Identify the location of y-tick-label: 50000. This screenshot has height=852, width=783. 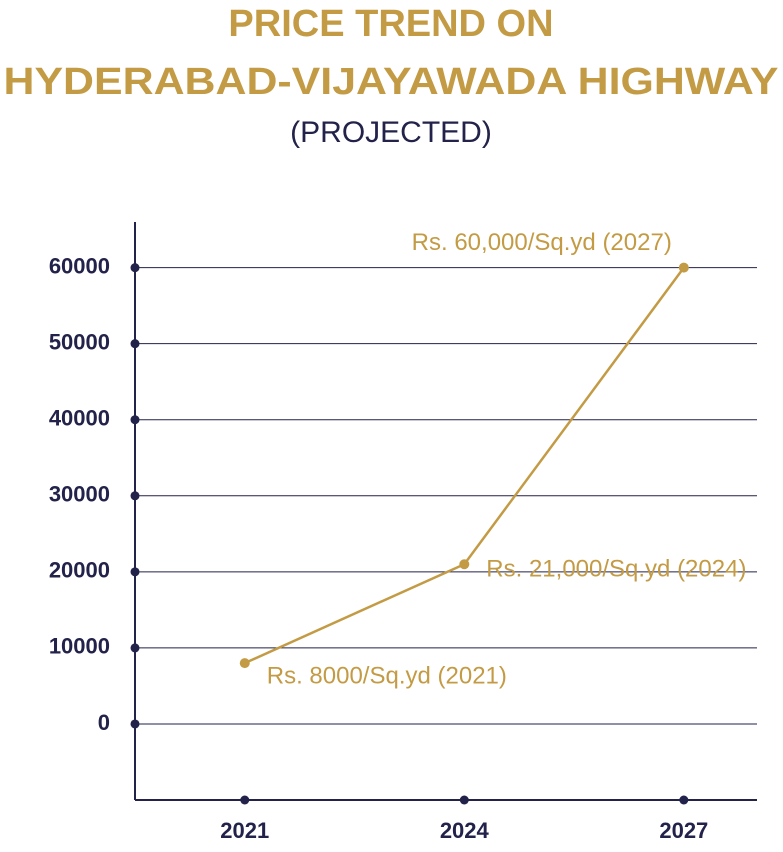
(79, 341).